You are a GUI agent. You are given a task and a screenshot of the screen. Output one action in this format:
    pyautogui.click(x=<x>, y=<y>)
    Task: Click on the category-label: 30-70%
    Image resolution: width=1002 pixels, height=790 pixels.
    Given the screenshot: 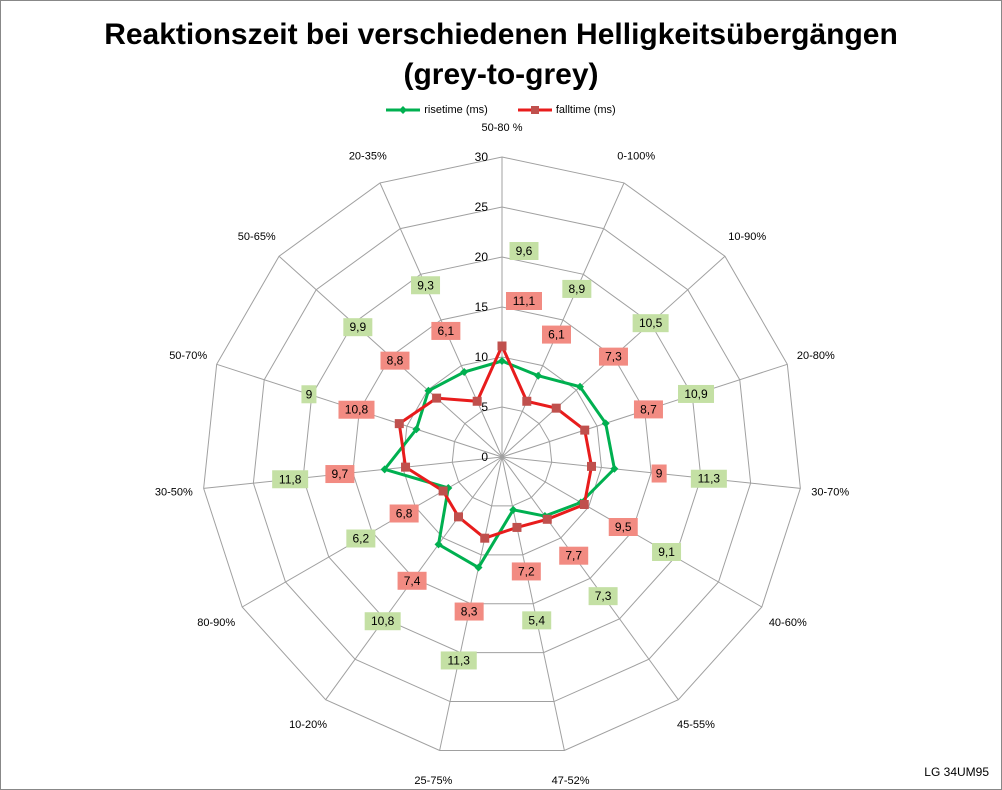 What is the action you would take?
    pyautogui.click(x=830, y=492)
    